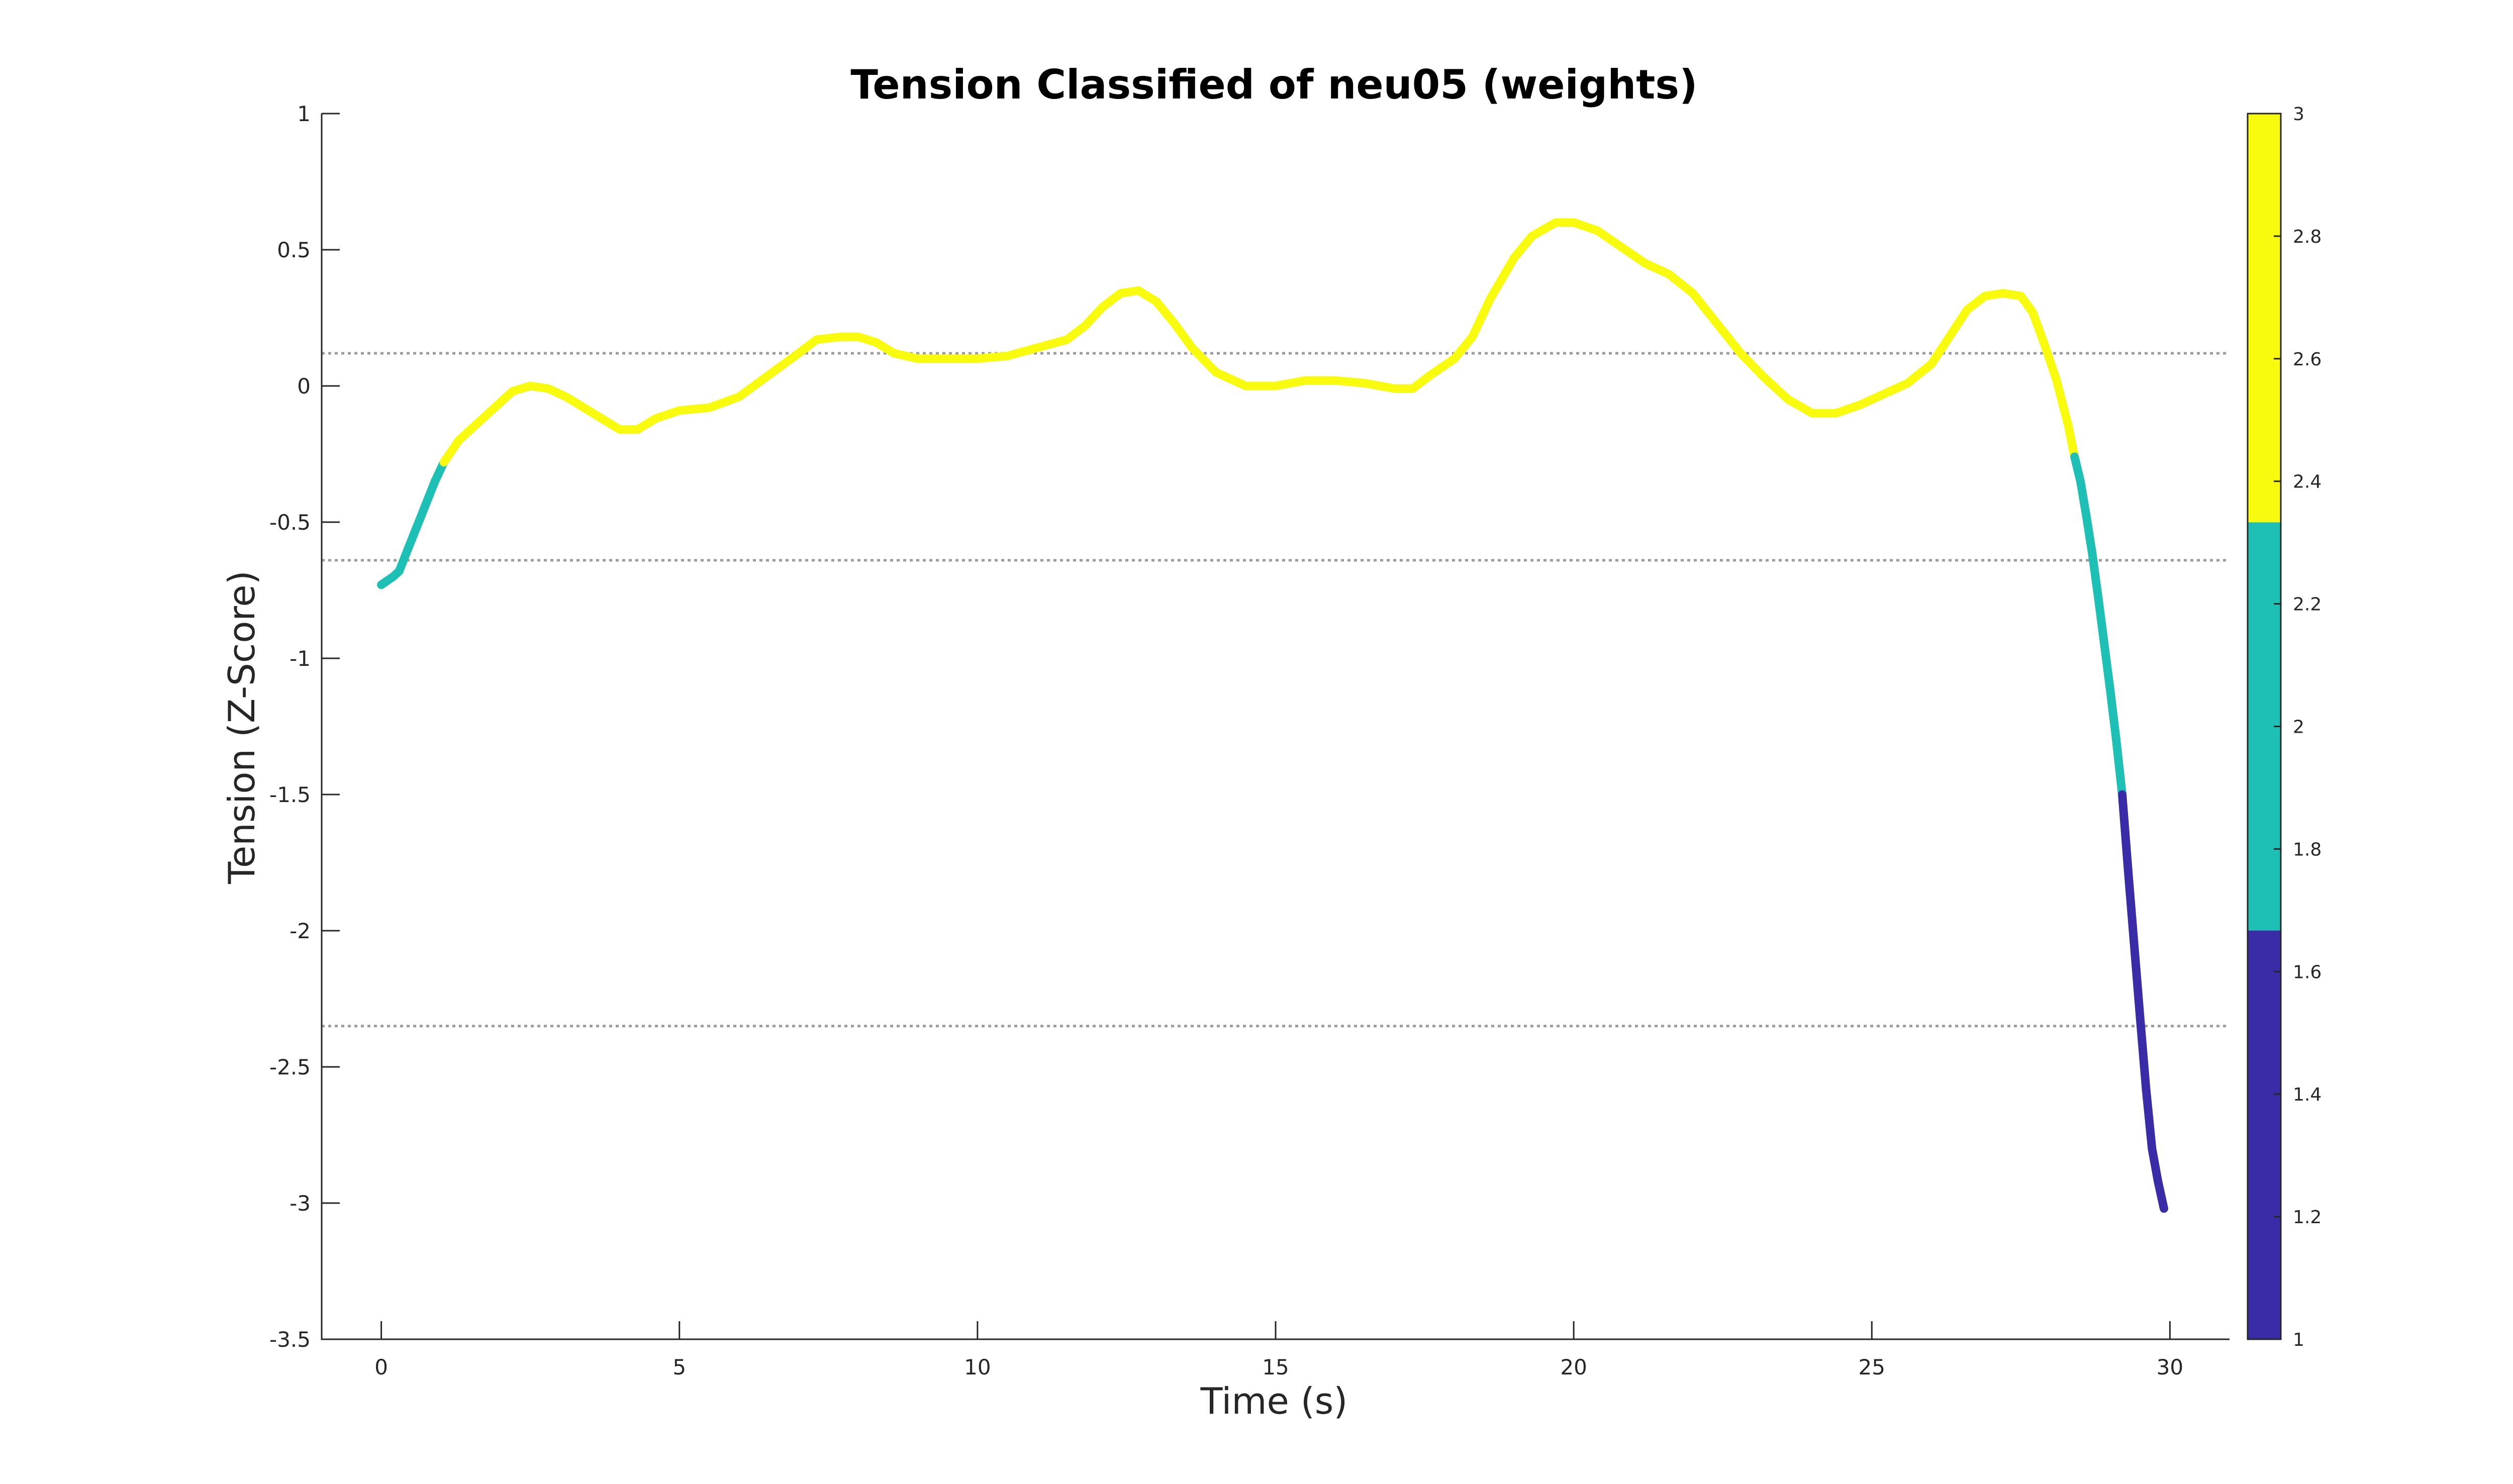  Describe the element at coordinates (2308, 850) in the screenshot. I see `colorbar-tick-label: 1.8` at that location.